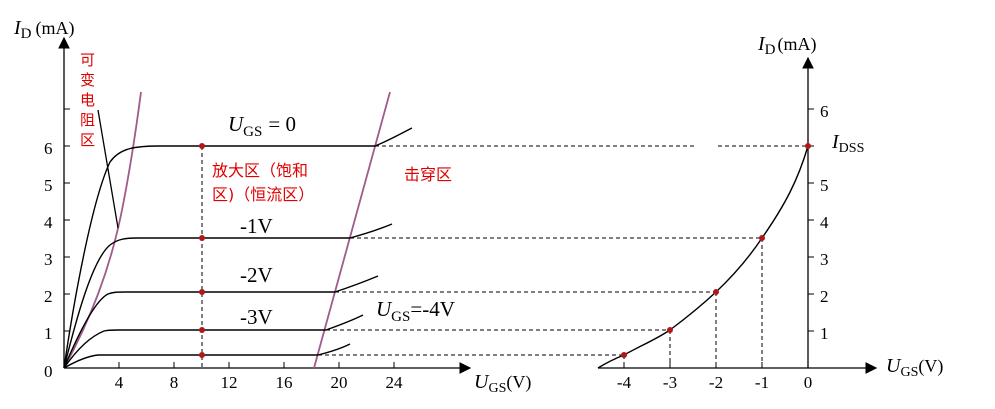 Image resolution: width=995 pixels, height=409 pixels. Describe the element at coordinates (824, 333) in the screenshot. I see `right-y-tick-label: 1` at that location.